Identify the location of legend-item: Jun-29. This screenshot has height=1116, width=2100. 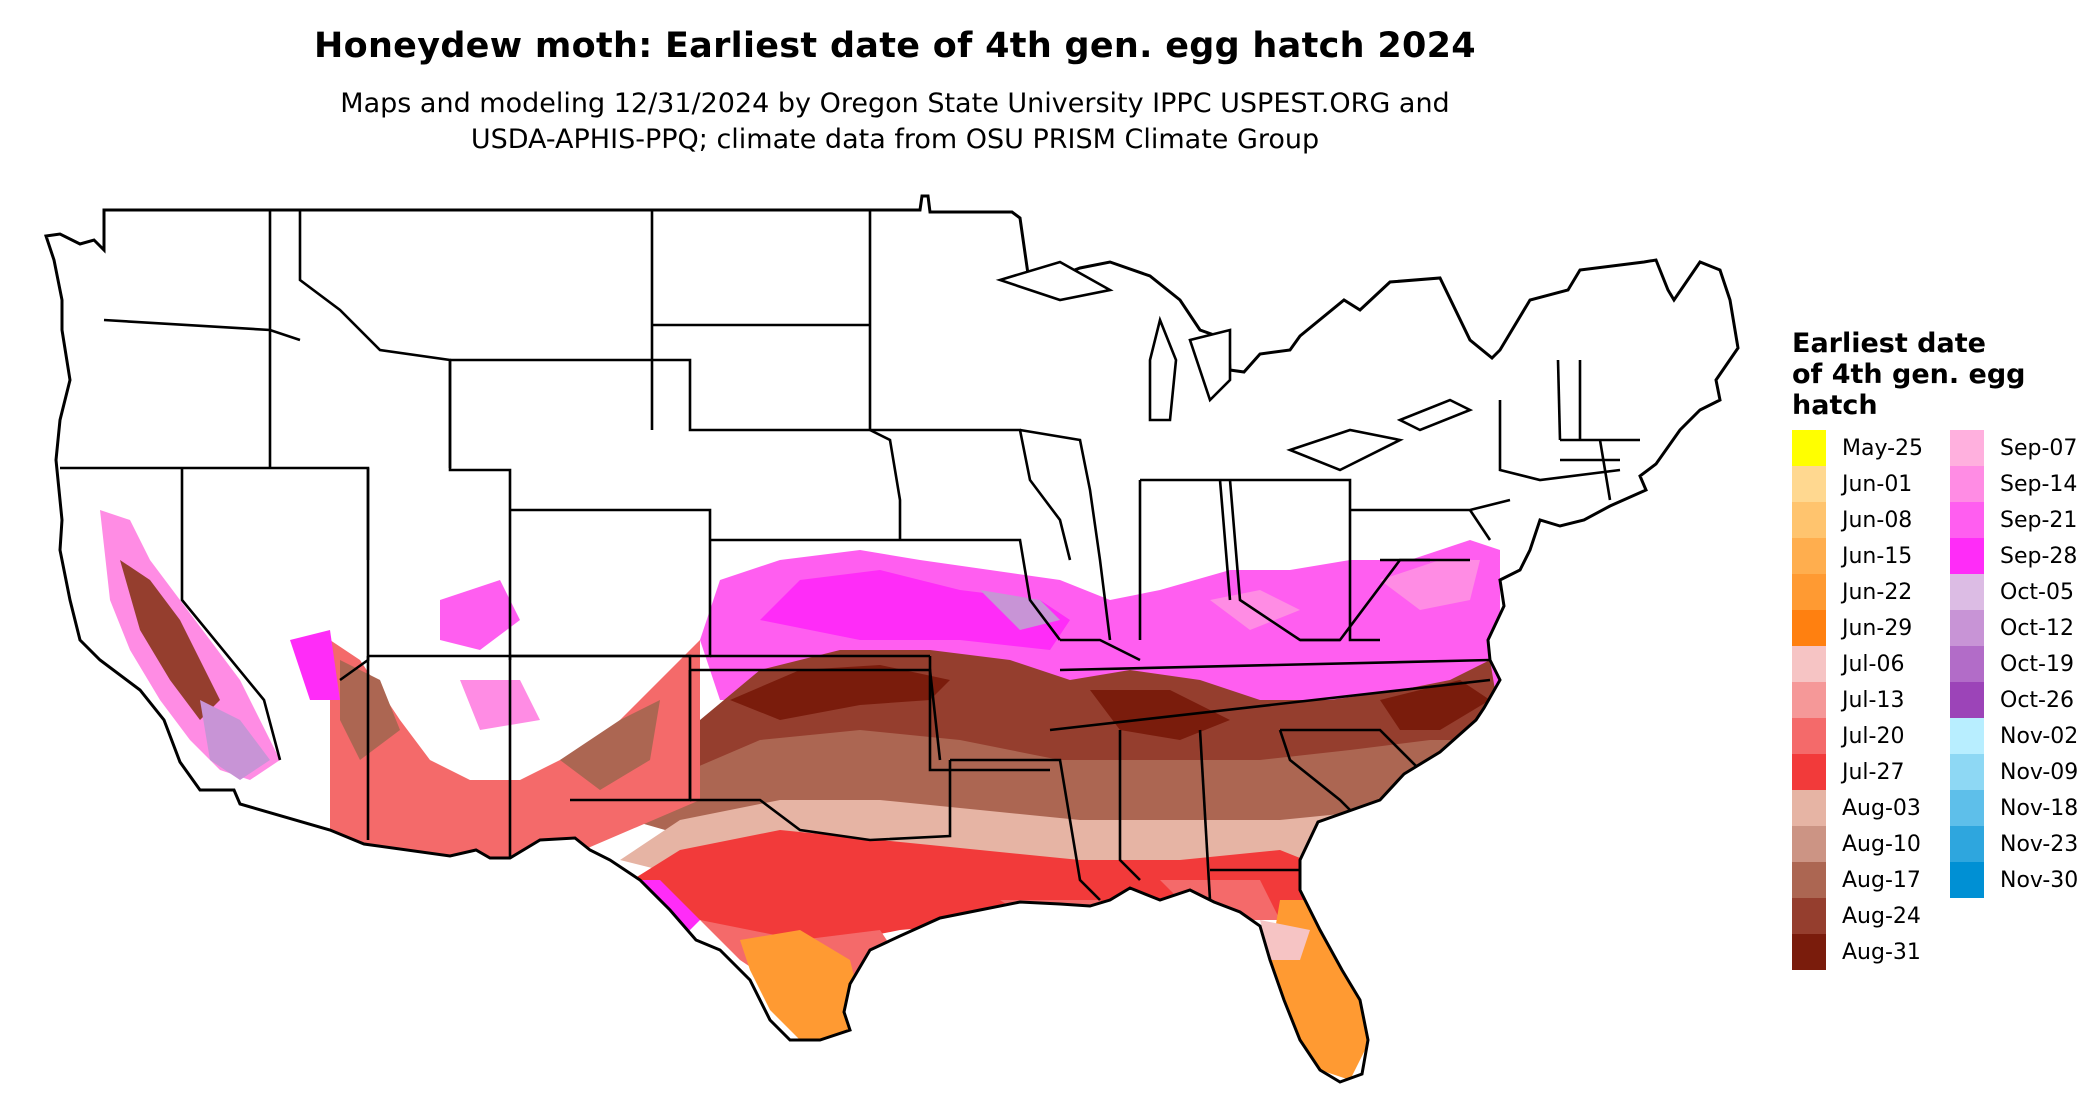
(1852, 628).